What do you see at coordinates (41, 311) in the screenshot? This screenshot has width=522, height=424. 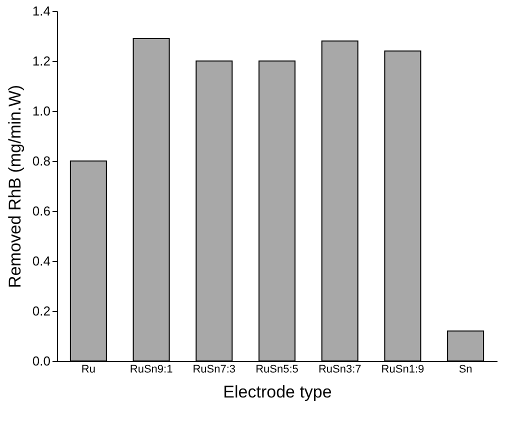 I see `y-tick-label: 0.2` at bounding box center [41, 311].